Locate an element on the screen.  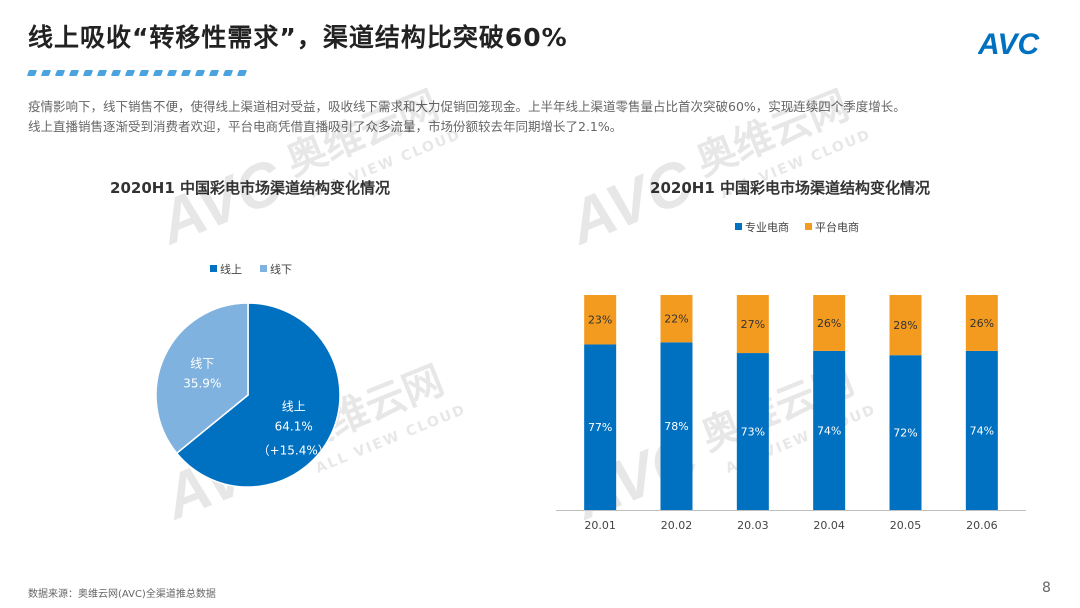
bar-20.03-专业电商 is located at coordinates (752, 431).